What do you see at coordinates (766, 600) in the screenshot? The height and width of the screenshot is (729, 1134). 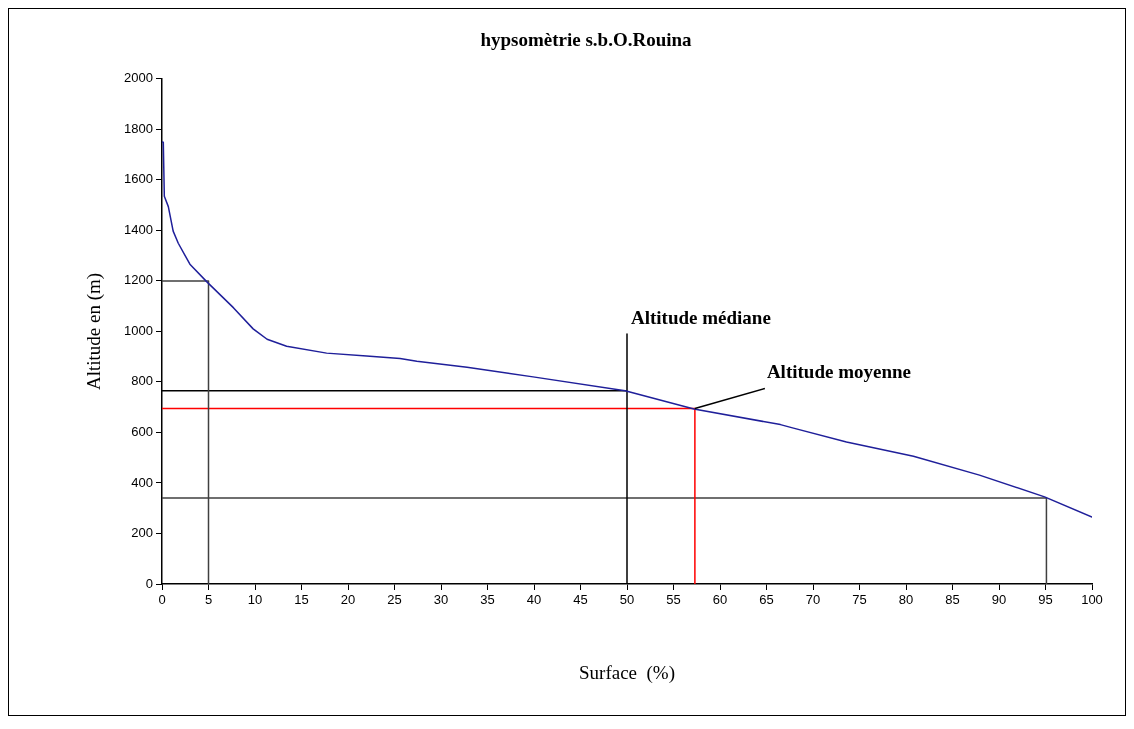 I see `x-tick-label: 65` at bounding box center [766, 600].